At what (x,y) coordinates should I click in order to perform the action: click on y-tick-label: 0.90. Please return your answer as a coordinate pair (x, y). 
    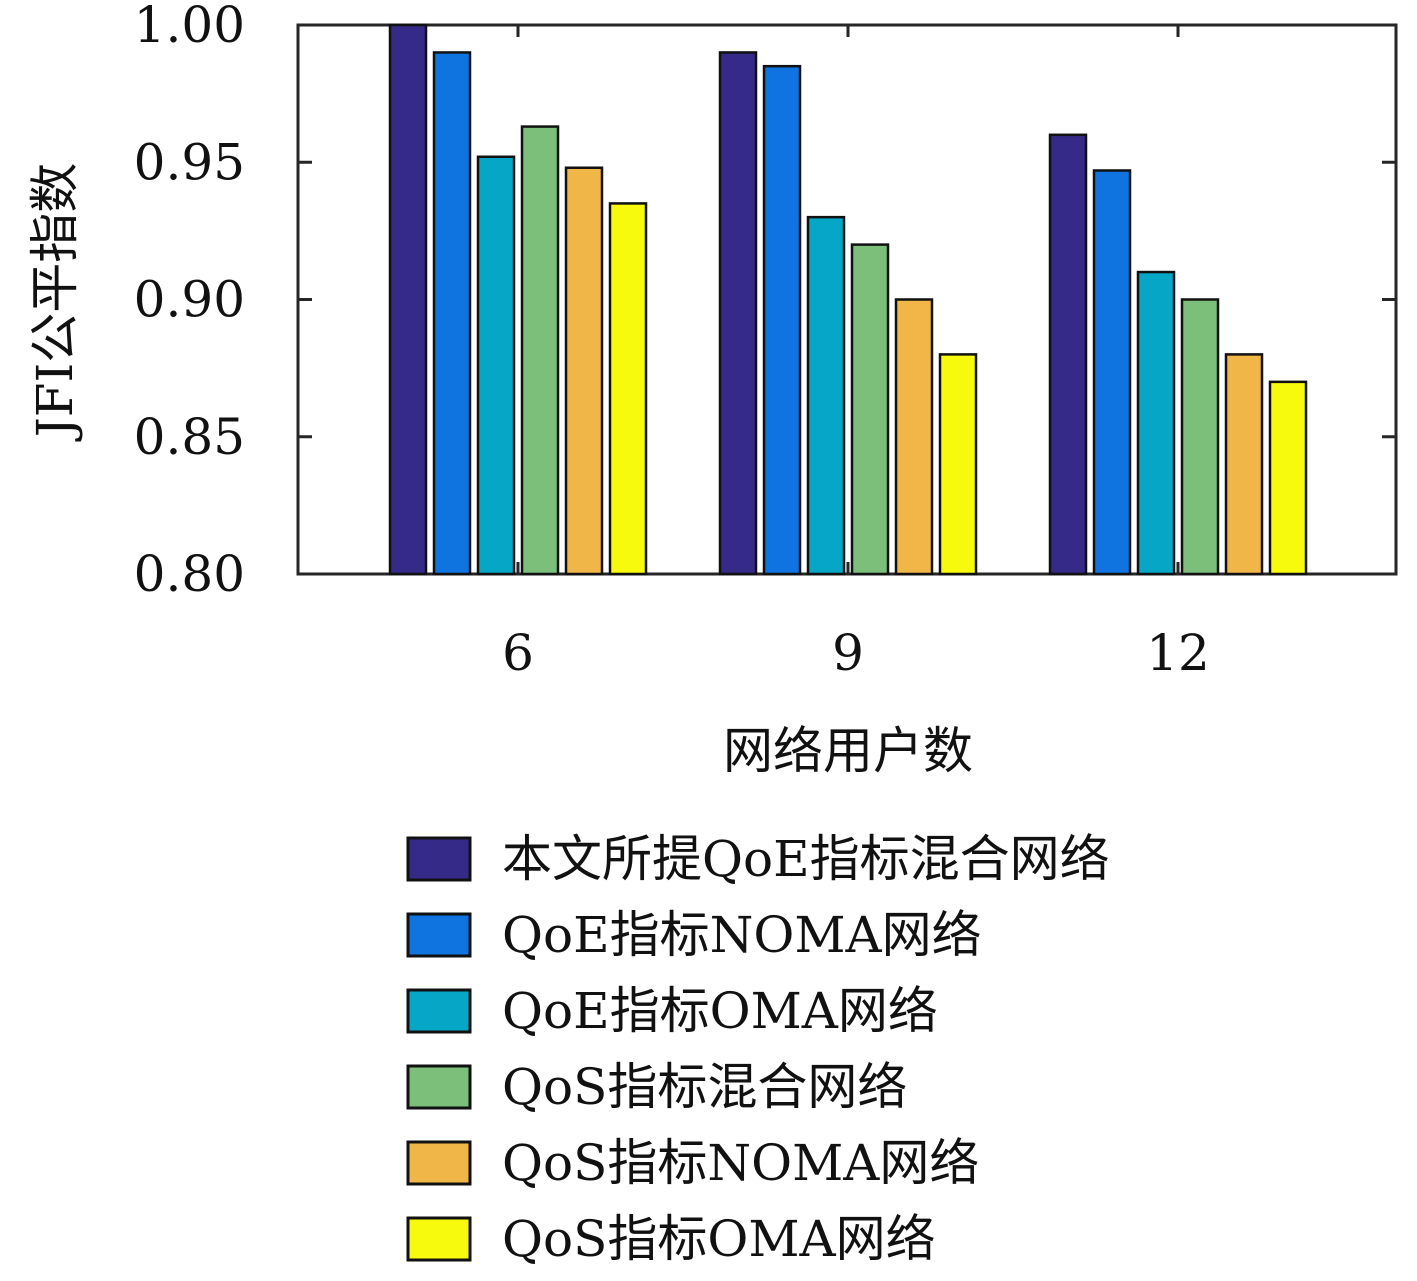
    Looking at the image, I should click on (189, 300).